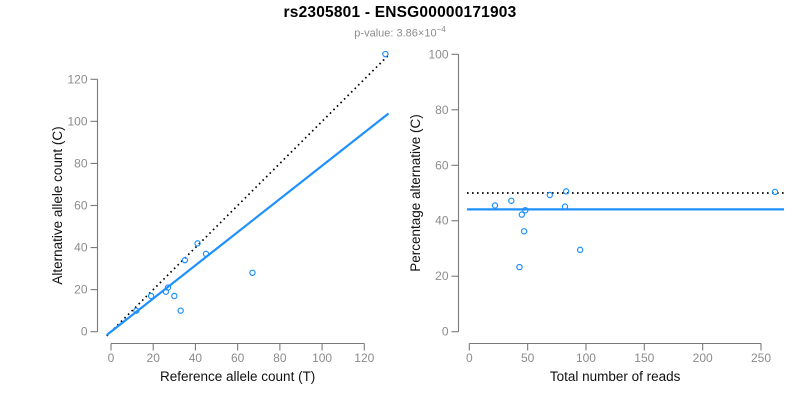  What do you see at coordinates (154, 358) in the screenshot?
I see `x-tick-label: 20` at bounding box center [154, 358].